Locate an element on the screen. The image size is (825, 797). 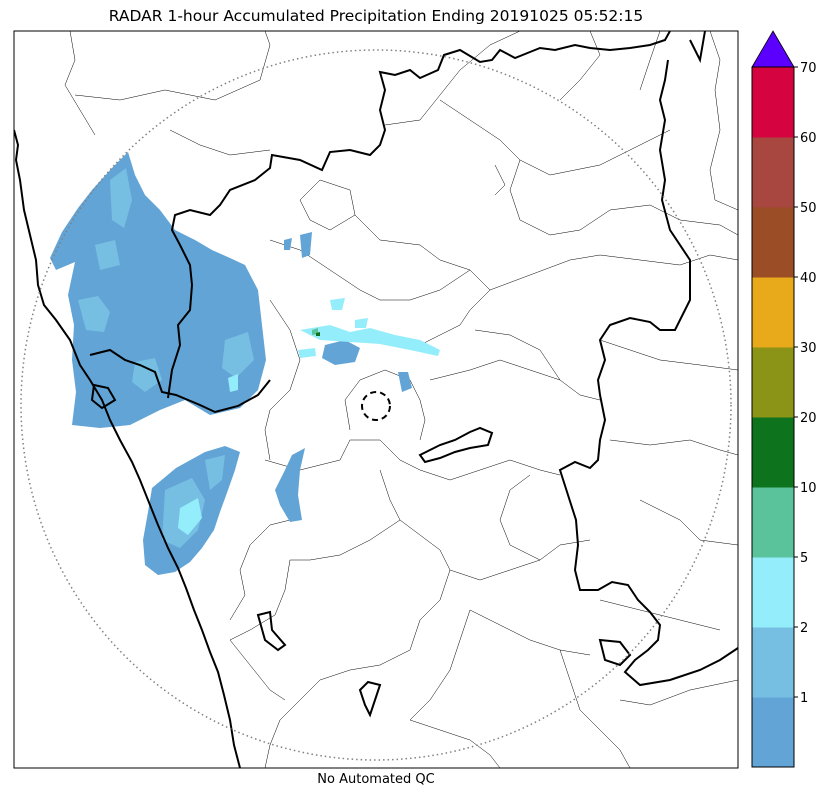
rain-area-light is located at coordinates (158, 290).